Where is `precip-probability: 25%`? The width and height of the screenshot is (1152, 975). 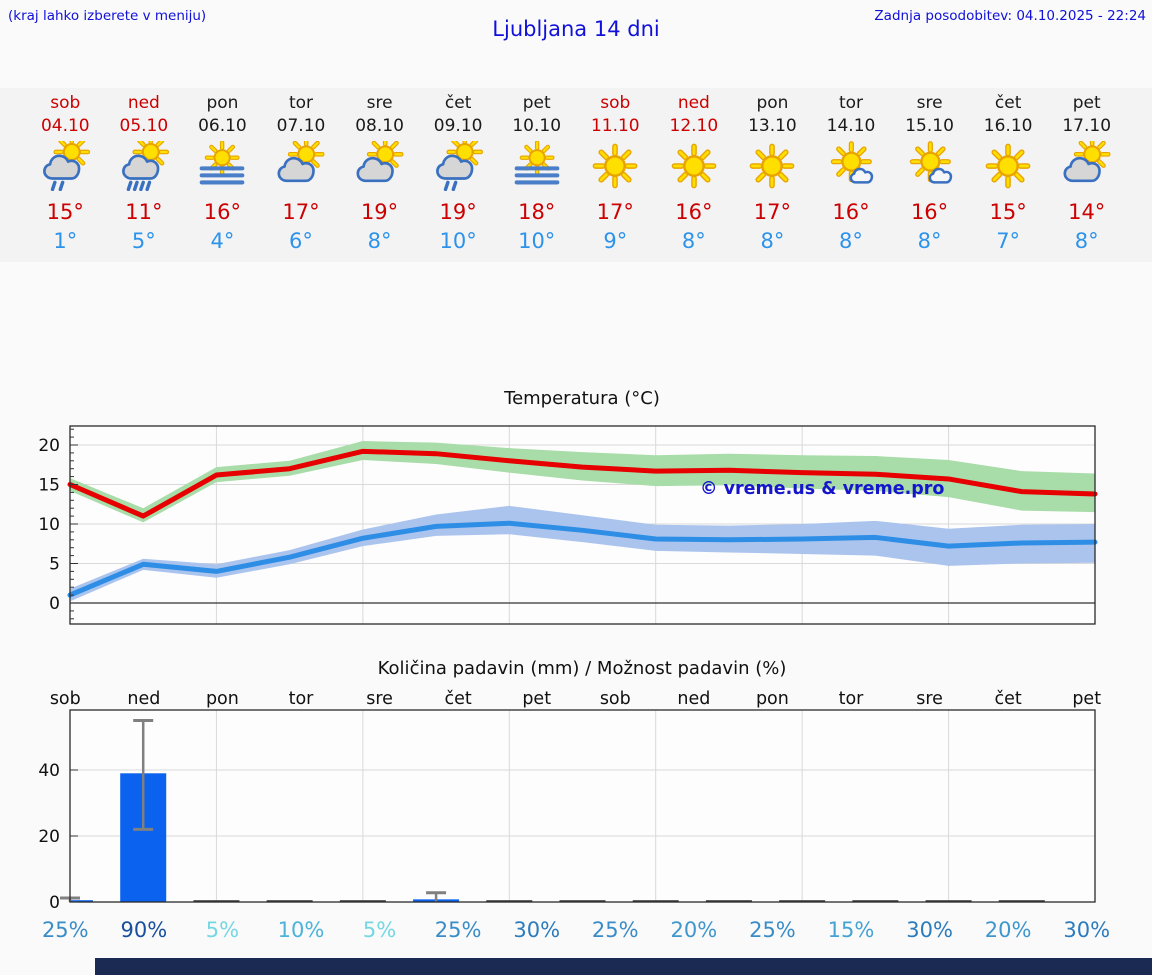
precip-probability: 25% is located at coordinates (615, 930).